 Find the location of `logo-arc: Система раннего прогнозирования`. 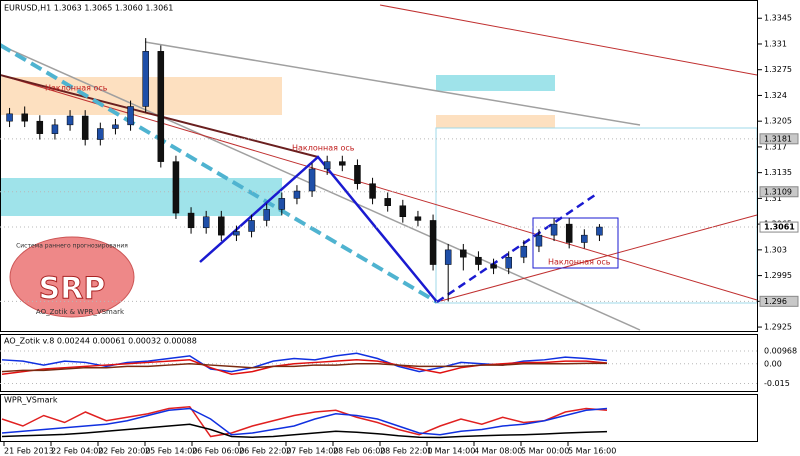

logo-arc: Система раннего прогнозирования is located at coordinates (72, 246).